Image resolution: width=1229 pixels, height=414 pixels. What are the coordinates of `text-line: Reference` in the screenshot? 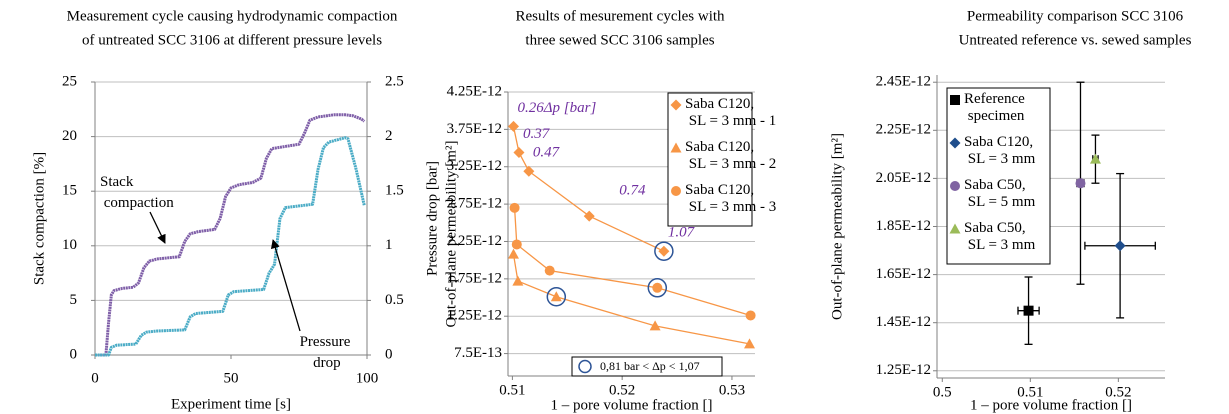 It's located at (994, 99).